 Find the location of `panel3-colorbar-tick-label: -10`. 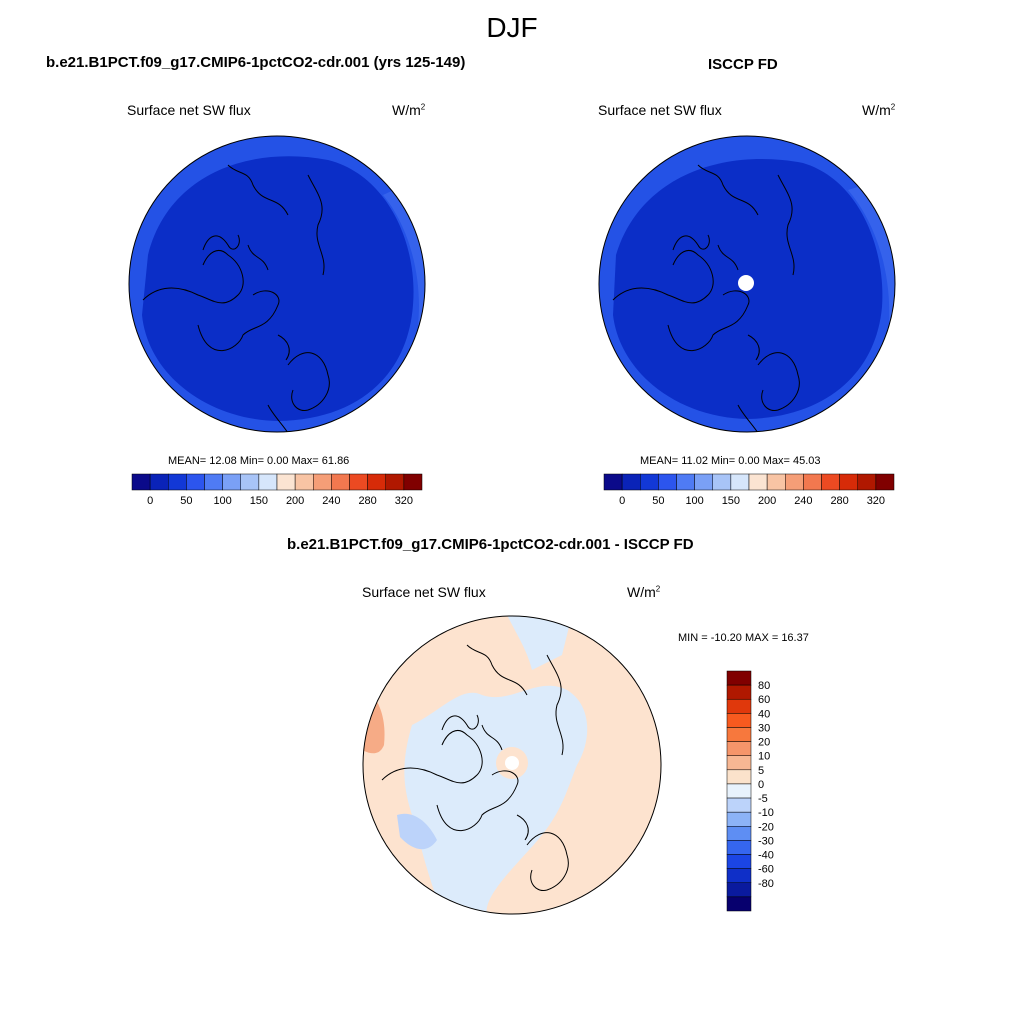

panel3-colorbar-tick-label: -10 is located at coordinates (766, 813).